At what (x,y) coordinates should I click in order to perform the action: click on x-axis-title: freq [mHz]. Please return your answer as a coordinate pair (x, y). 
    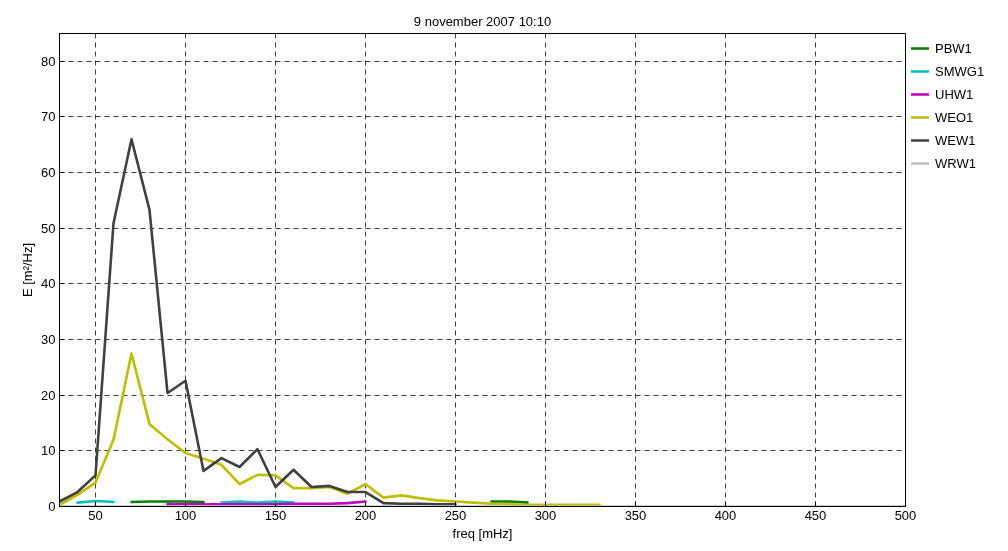
    Looking at the image, I should click on (482, 533).